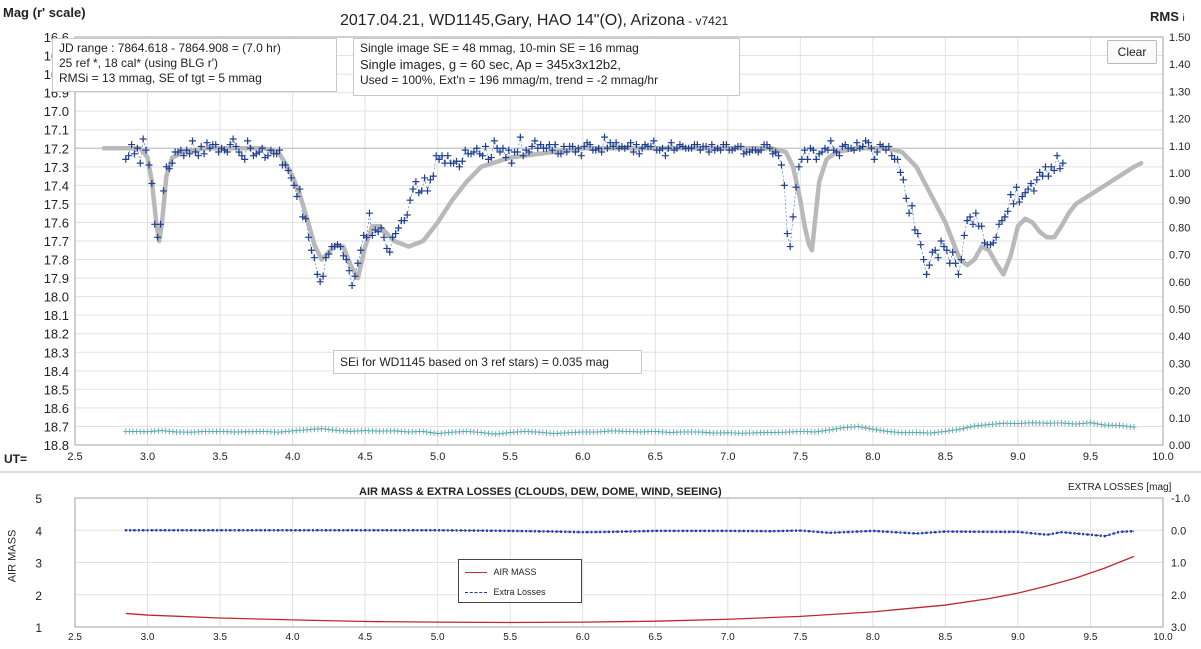  I want to click on bottom-x-tick-label: 4.5, so click(365, 637).